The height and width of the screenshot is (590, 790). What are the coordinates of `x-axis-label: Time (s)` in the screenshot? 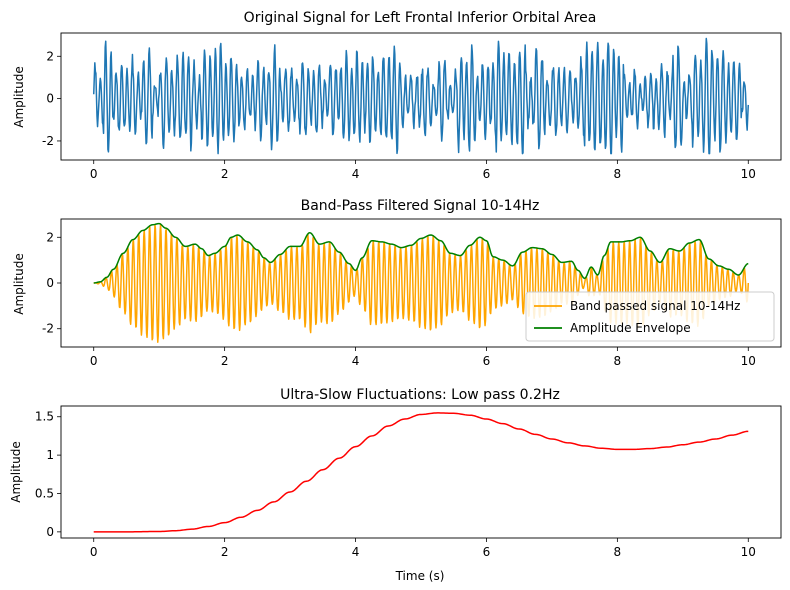 It's located at (420, 576).